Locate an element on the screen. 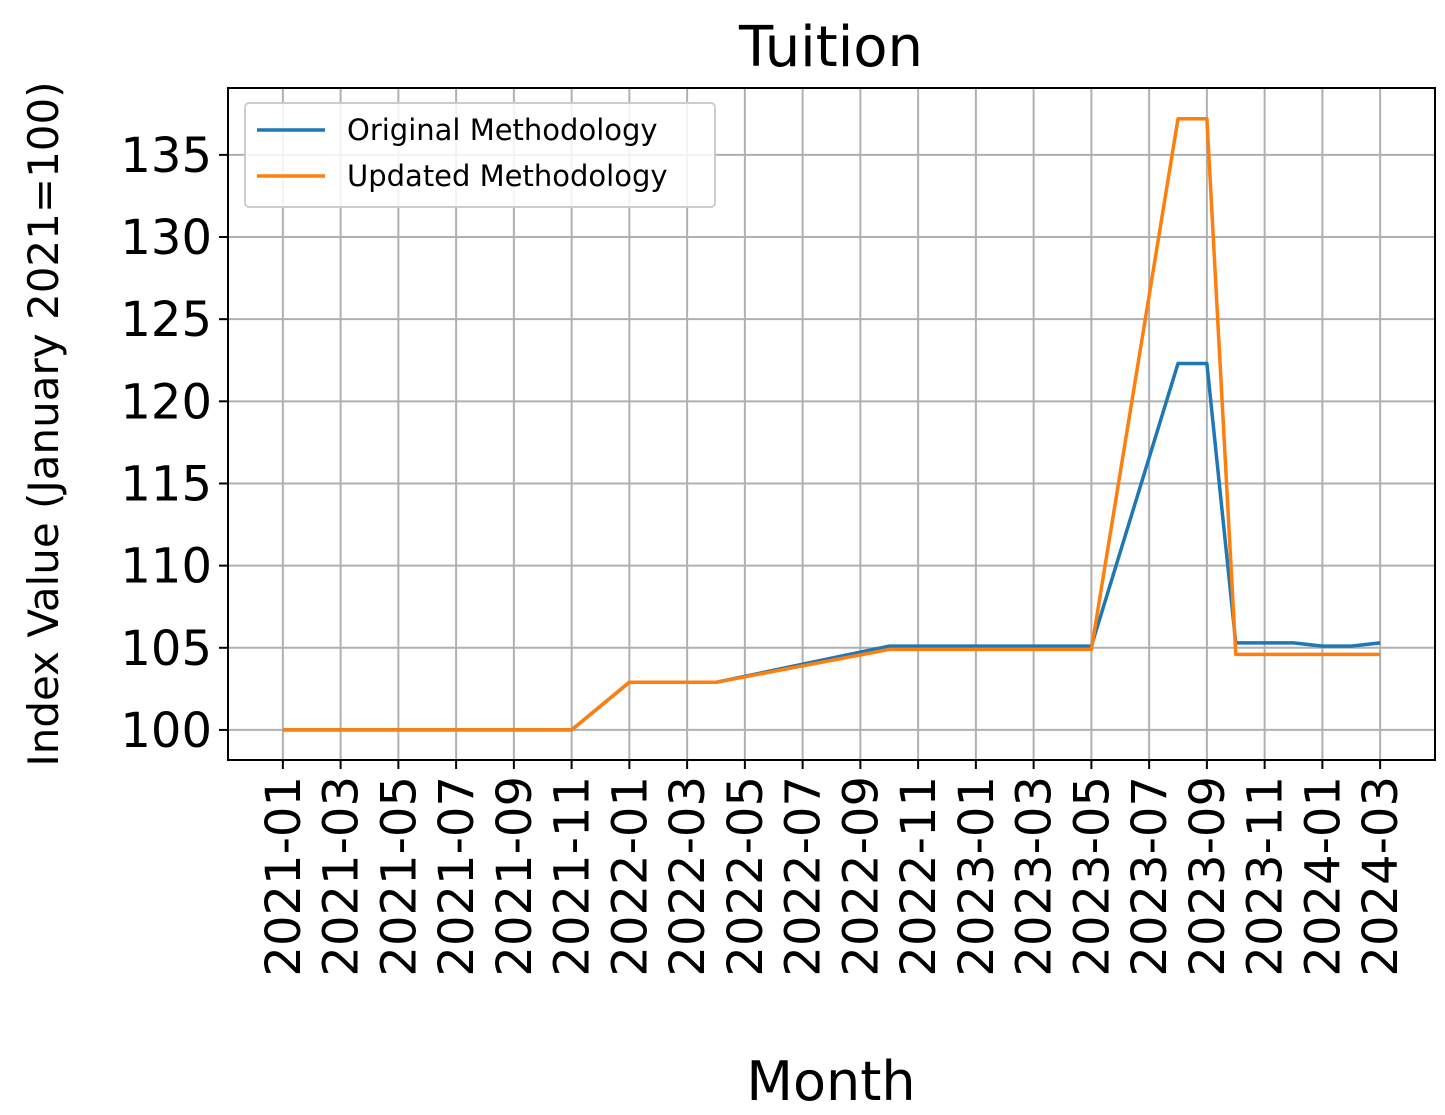 This screenshot has width=1445, height=1115. legend-box is located at coordinates (480, 155).